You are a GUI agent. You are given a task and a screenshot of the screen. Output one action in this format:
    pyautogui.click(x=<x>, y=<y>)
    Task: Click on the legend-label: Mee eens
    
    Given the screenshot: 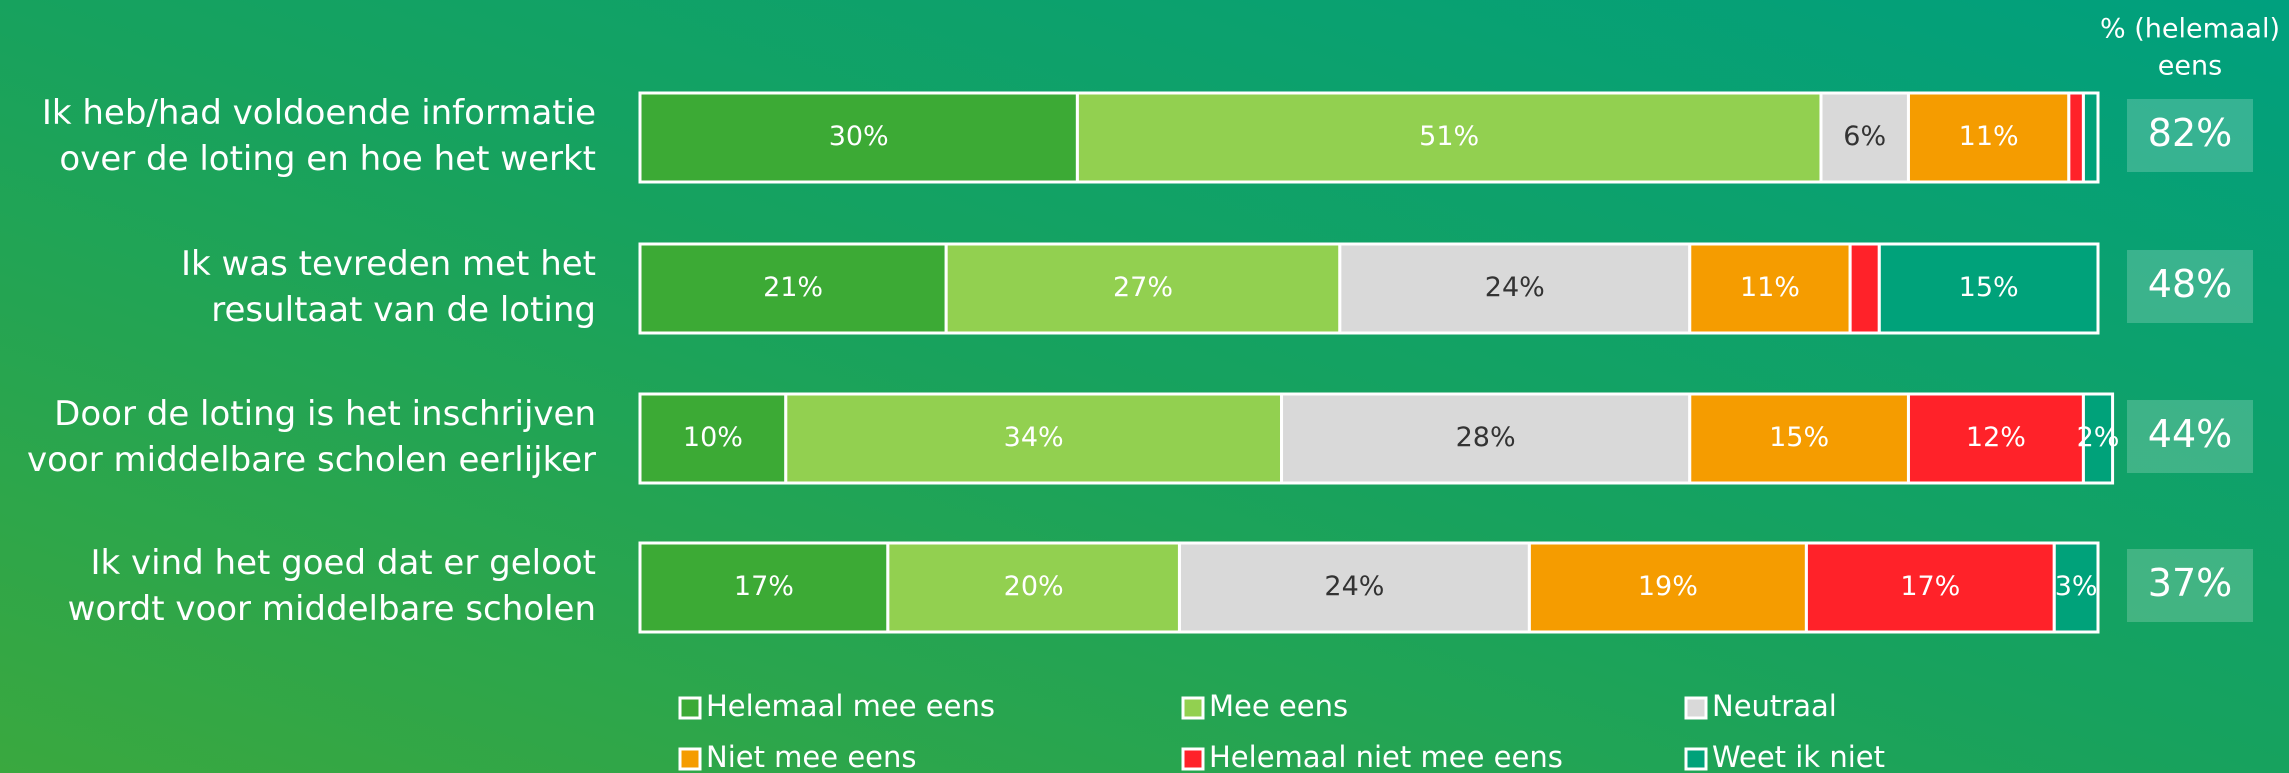 What is the action you would take?
    pyautogui.click(x=1278, y=706)
    